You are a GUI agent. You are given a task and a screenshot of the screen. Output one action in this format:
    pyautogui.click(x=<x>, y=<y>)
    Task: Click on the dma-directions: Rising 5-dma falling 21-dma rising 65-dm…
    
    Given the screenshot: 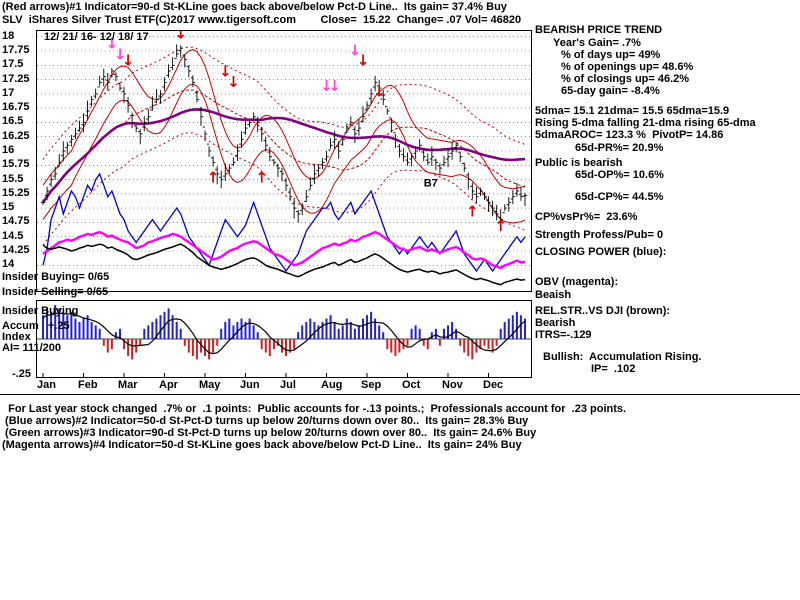 What is the action you would take?
    pyautogui.click(x=645, y=123)
    